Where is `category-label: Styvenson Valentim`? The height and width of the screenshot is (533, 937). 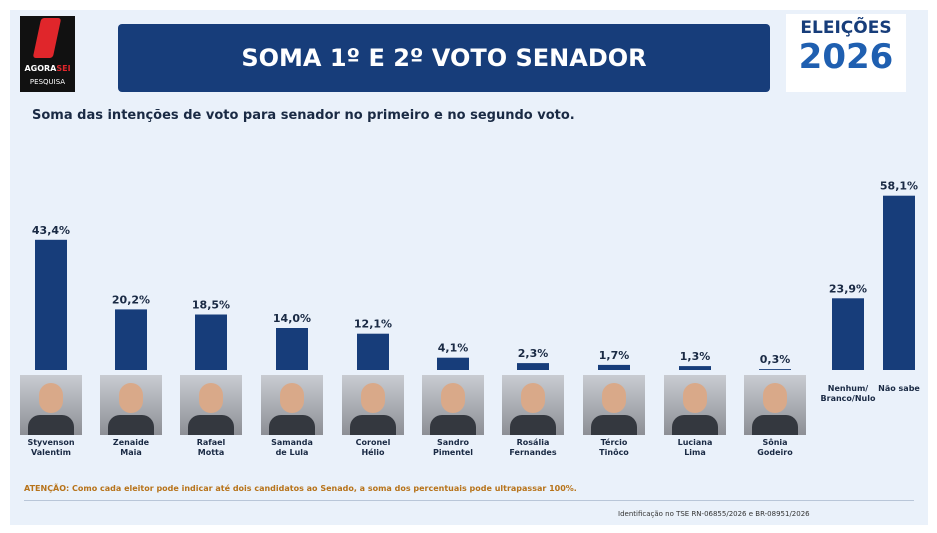
category-label: Styvenson Valentim is located at coordinates (51, 447).